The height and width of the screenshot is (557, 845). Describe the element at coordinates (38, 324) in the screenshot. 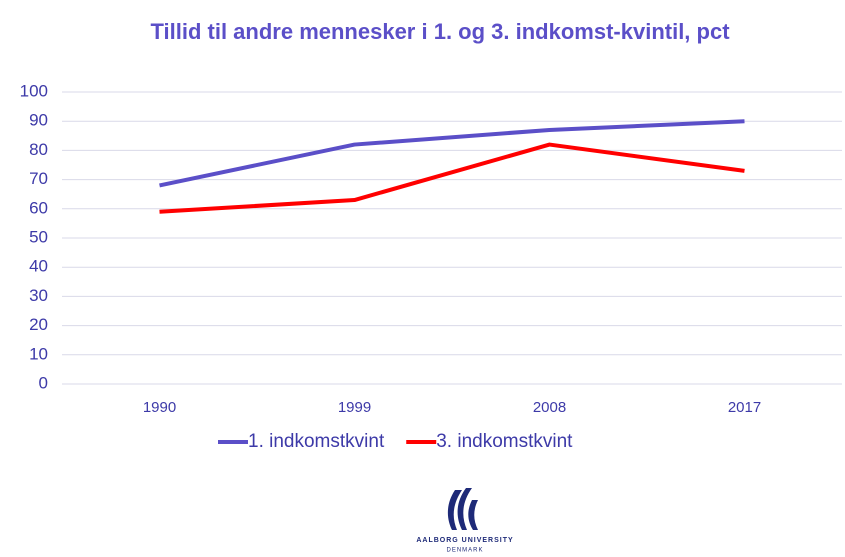

I see `y-tick-label: 20` at that location.